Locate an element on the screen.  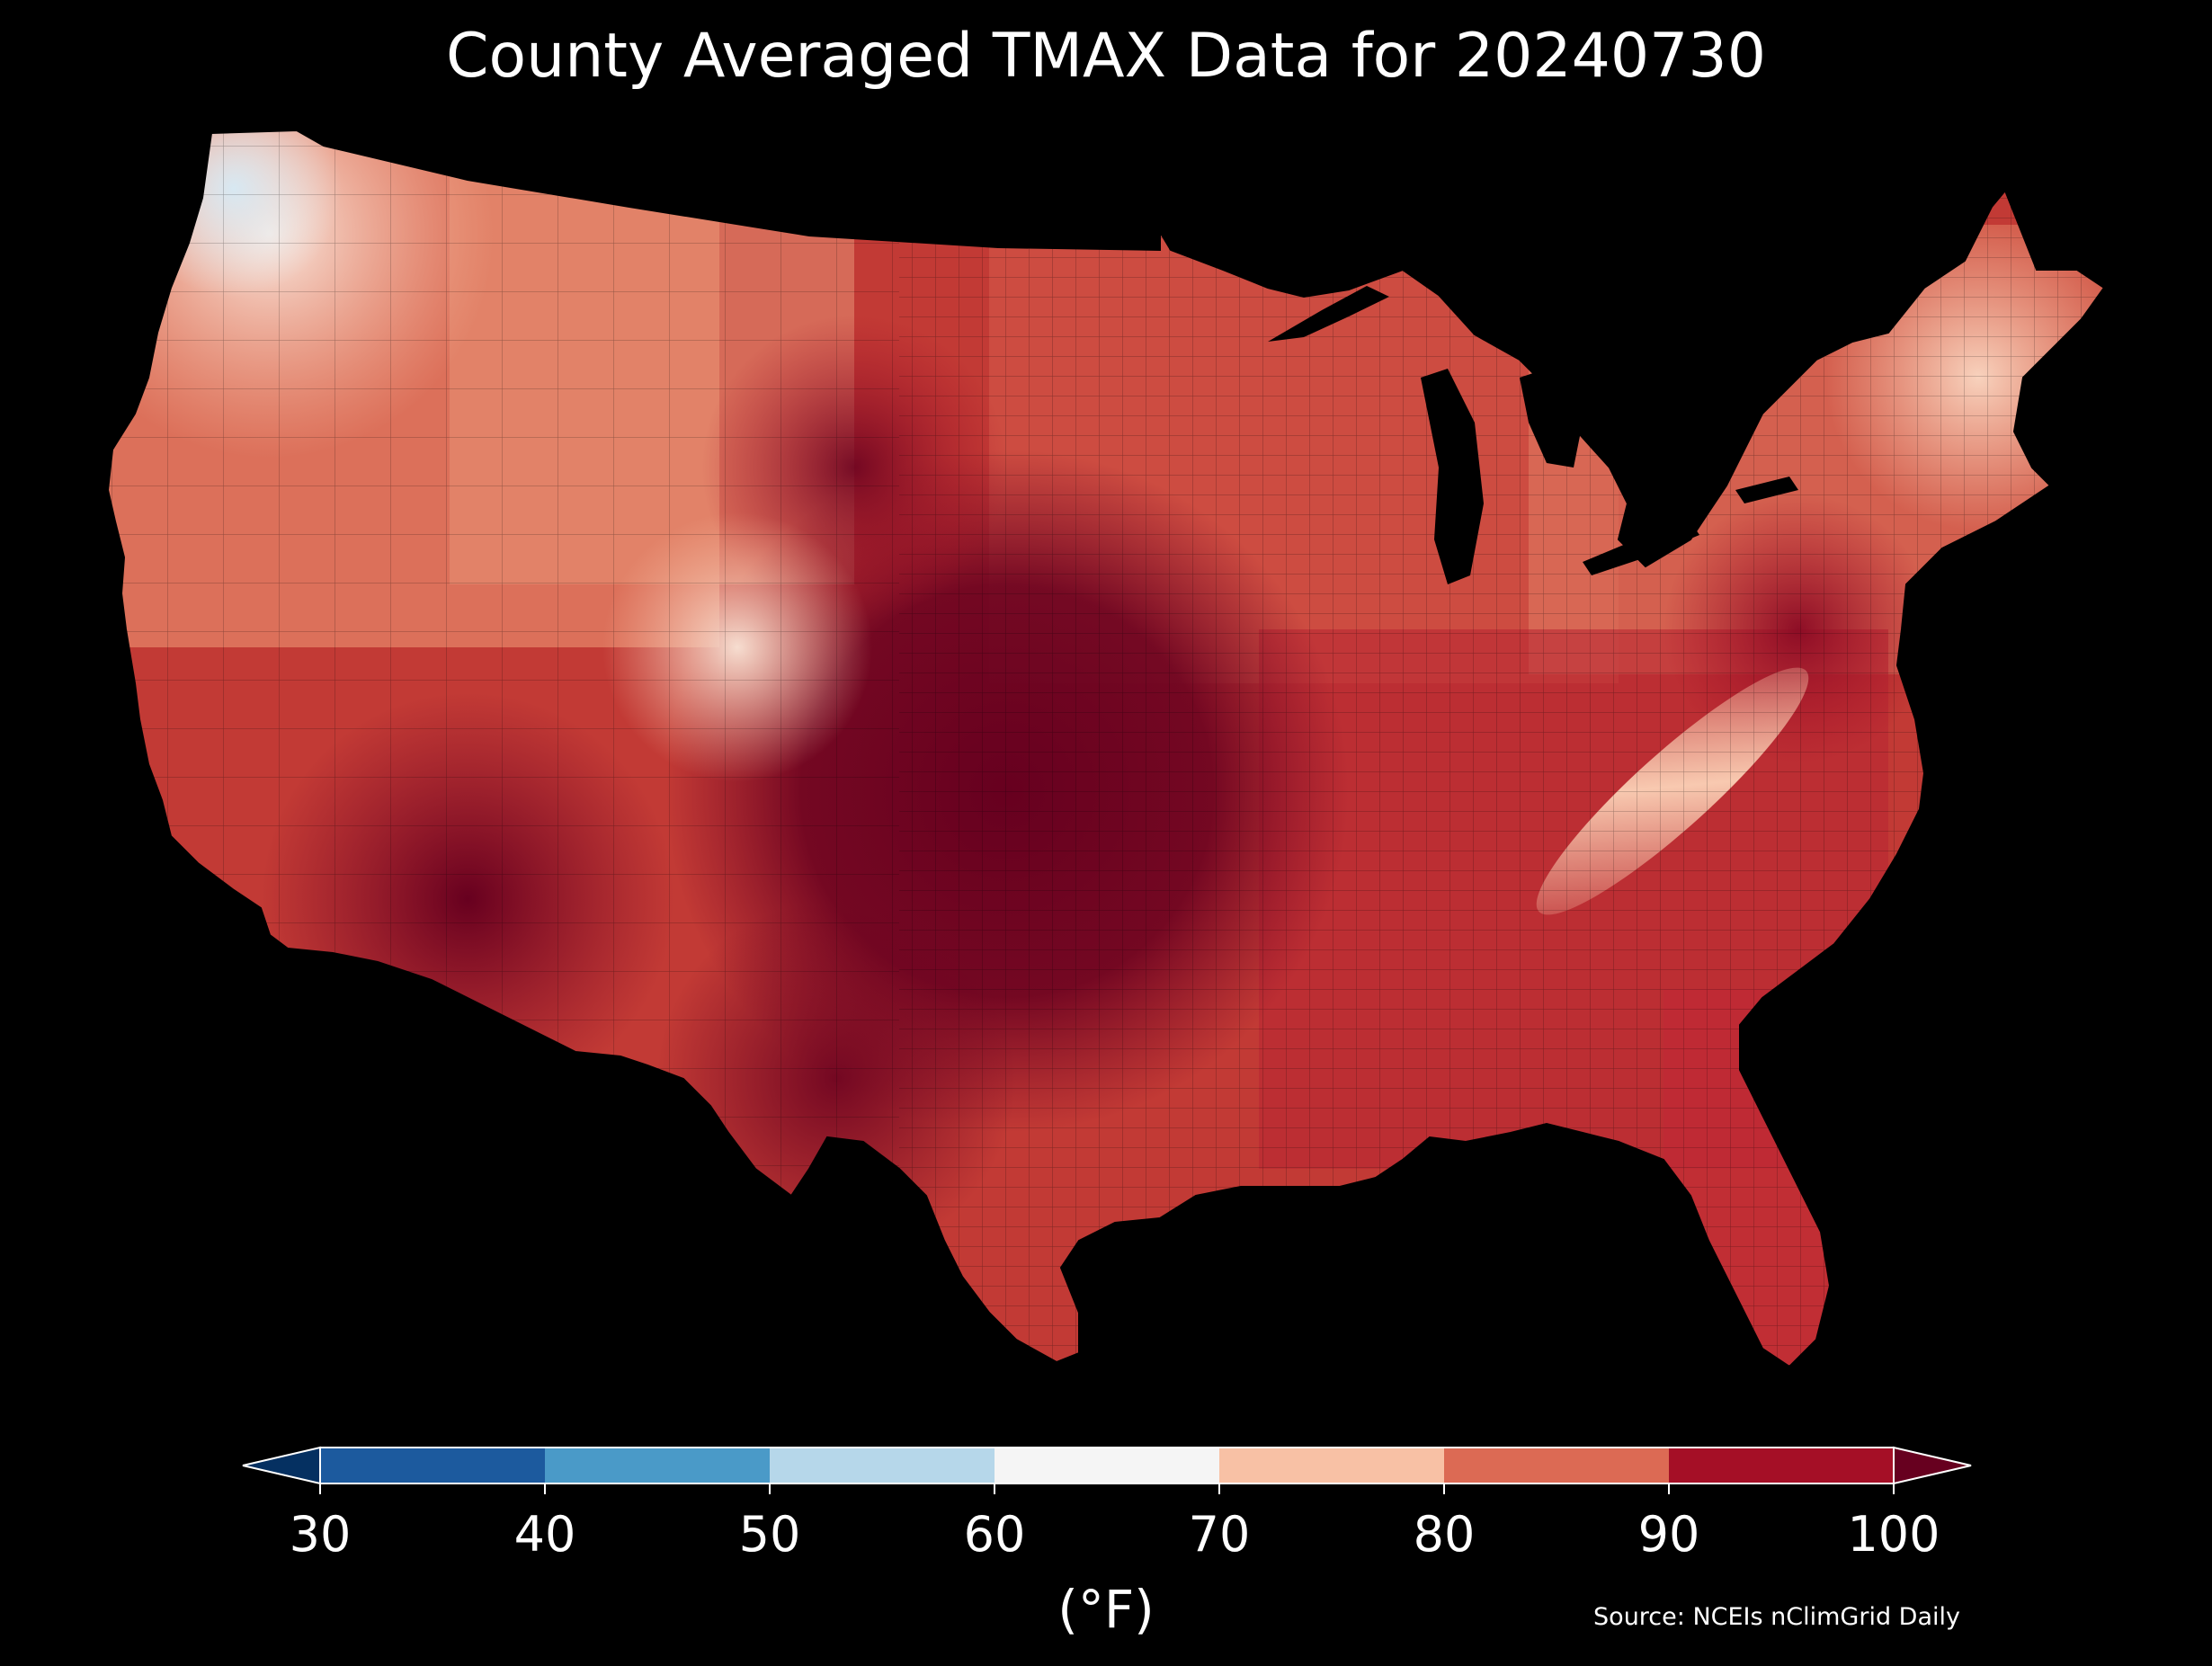
colorbar-overflow-triangle is located at coordinates (1932, 1465).